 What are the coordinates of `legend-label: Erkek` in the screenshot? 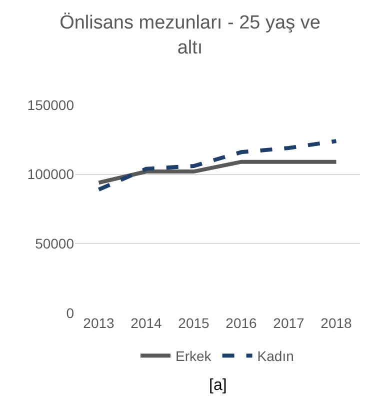 It's located at (194, 356).